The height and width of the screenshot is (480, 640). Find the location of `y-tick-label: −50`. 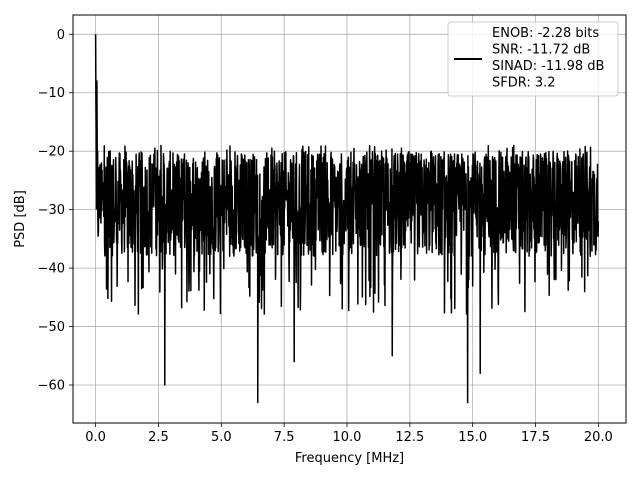

y-tick-label: −50 is located at coordinates (51, 327).